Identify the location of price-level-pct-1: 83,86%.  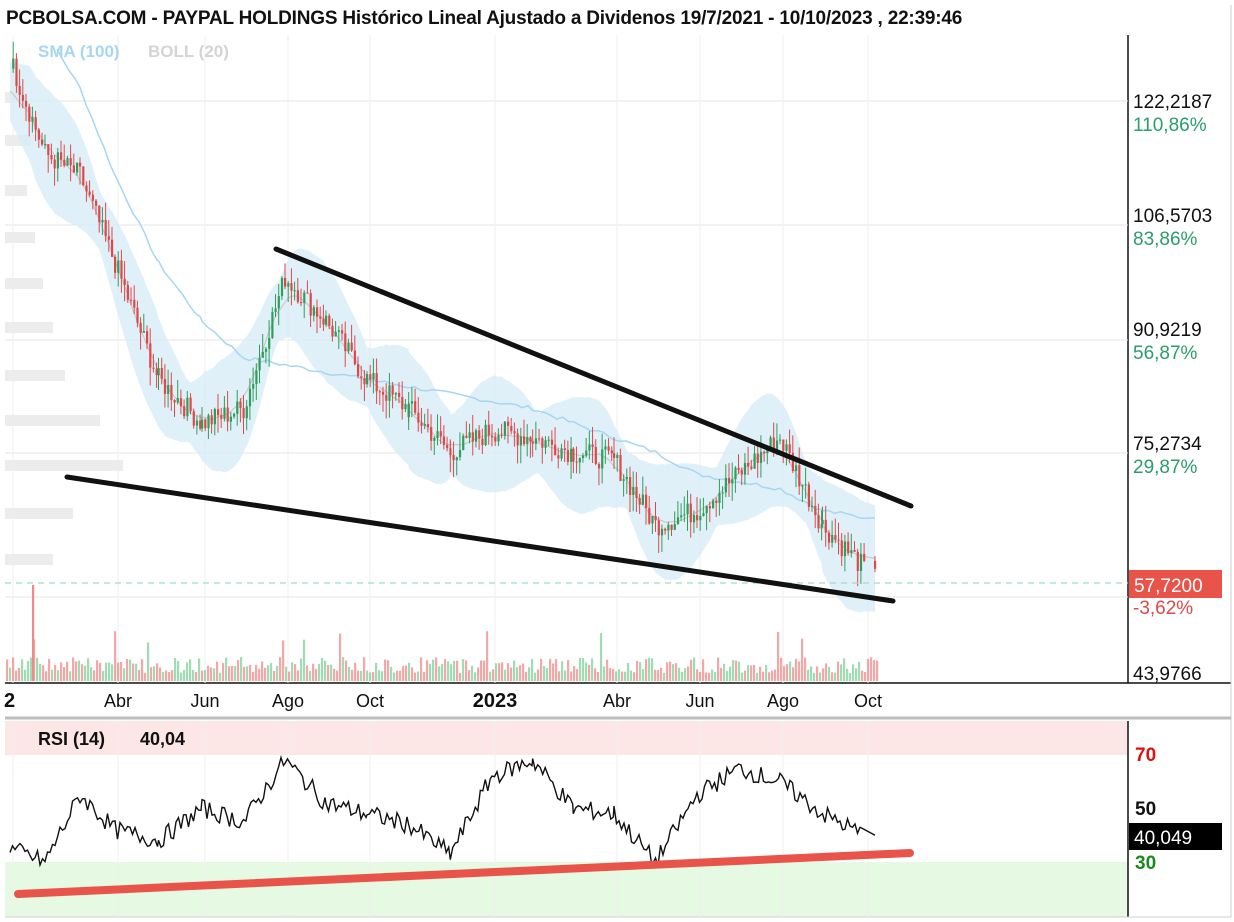
(1165, 239).